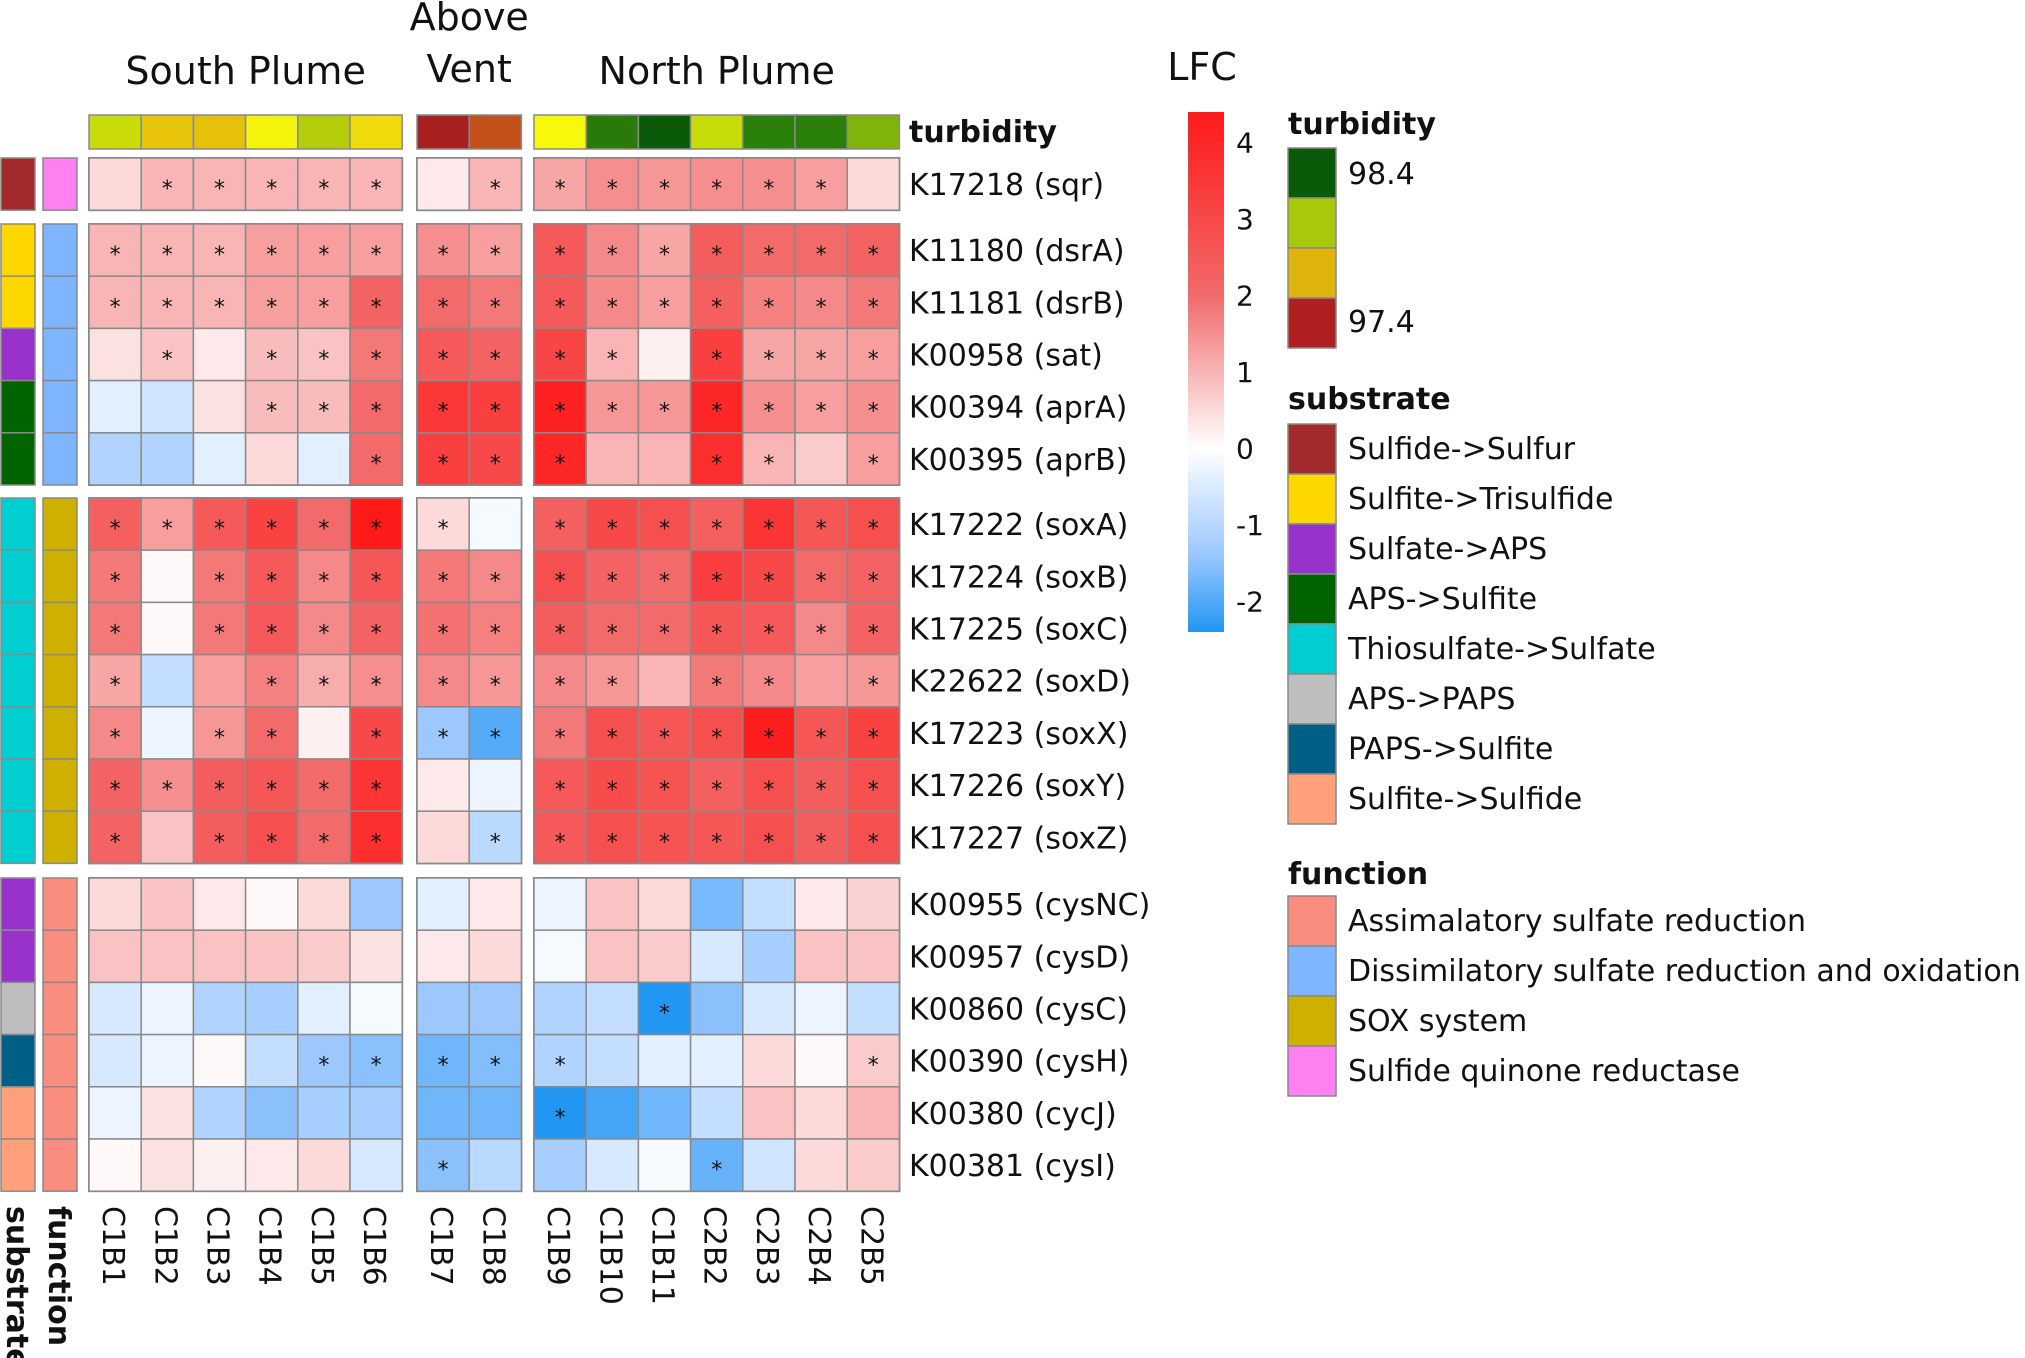  Describe the element at coordinates (1312, 223) in the screenshot. I see `turbidity-legend-swatch` at that location.